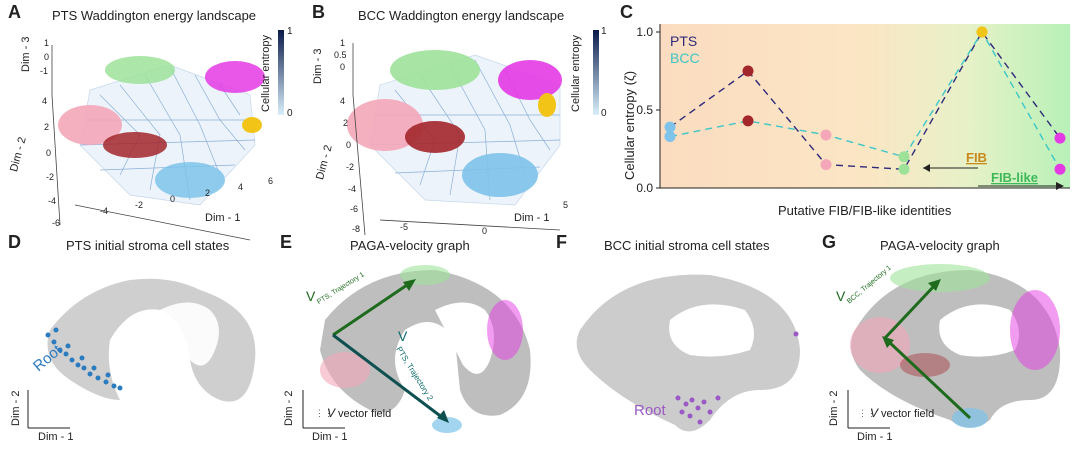  What do you see at coordinates (629, 125) in the screenshot?
I see `panel-c-y-label: Cellular entropy (ζ)` at bounding box center [629, 125].